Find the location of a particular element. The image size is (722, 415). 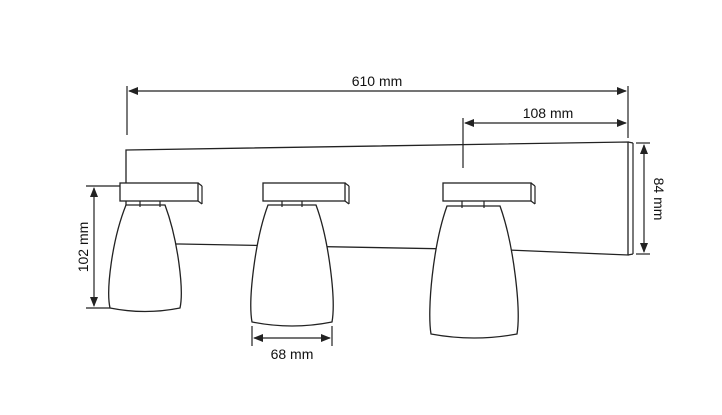

spot-1-bracket is located at coordinates (159, 192).